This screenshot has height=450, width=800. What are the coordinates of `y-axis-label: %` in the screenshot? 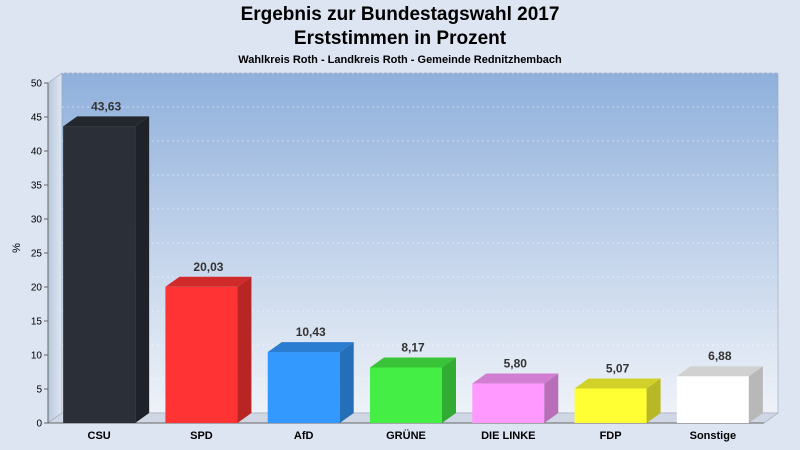 It's located at (17, 248).